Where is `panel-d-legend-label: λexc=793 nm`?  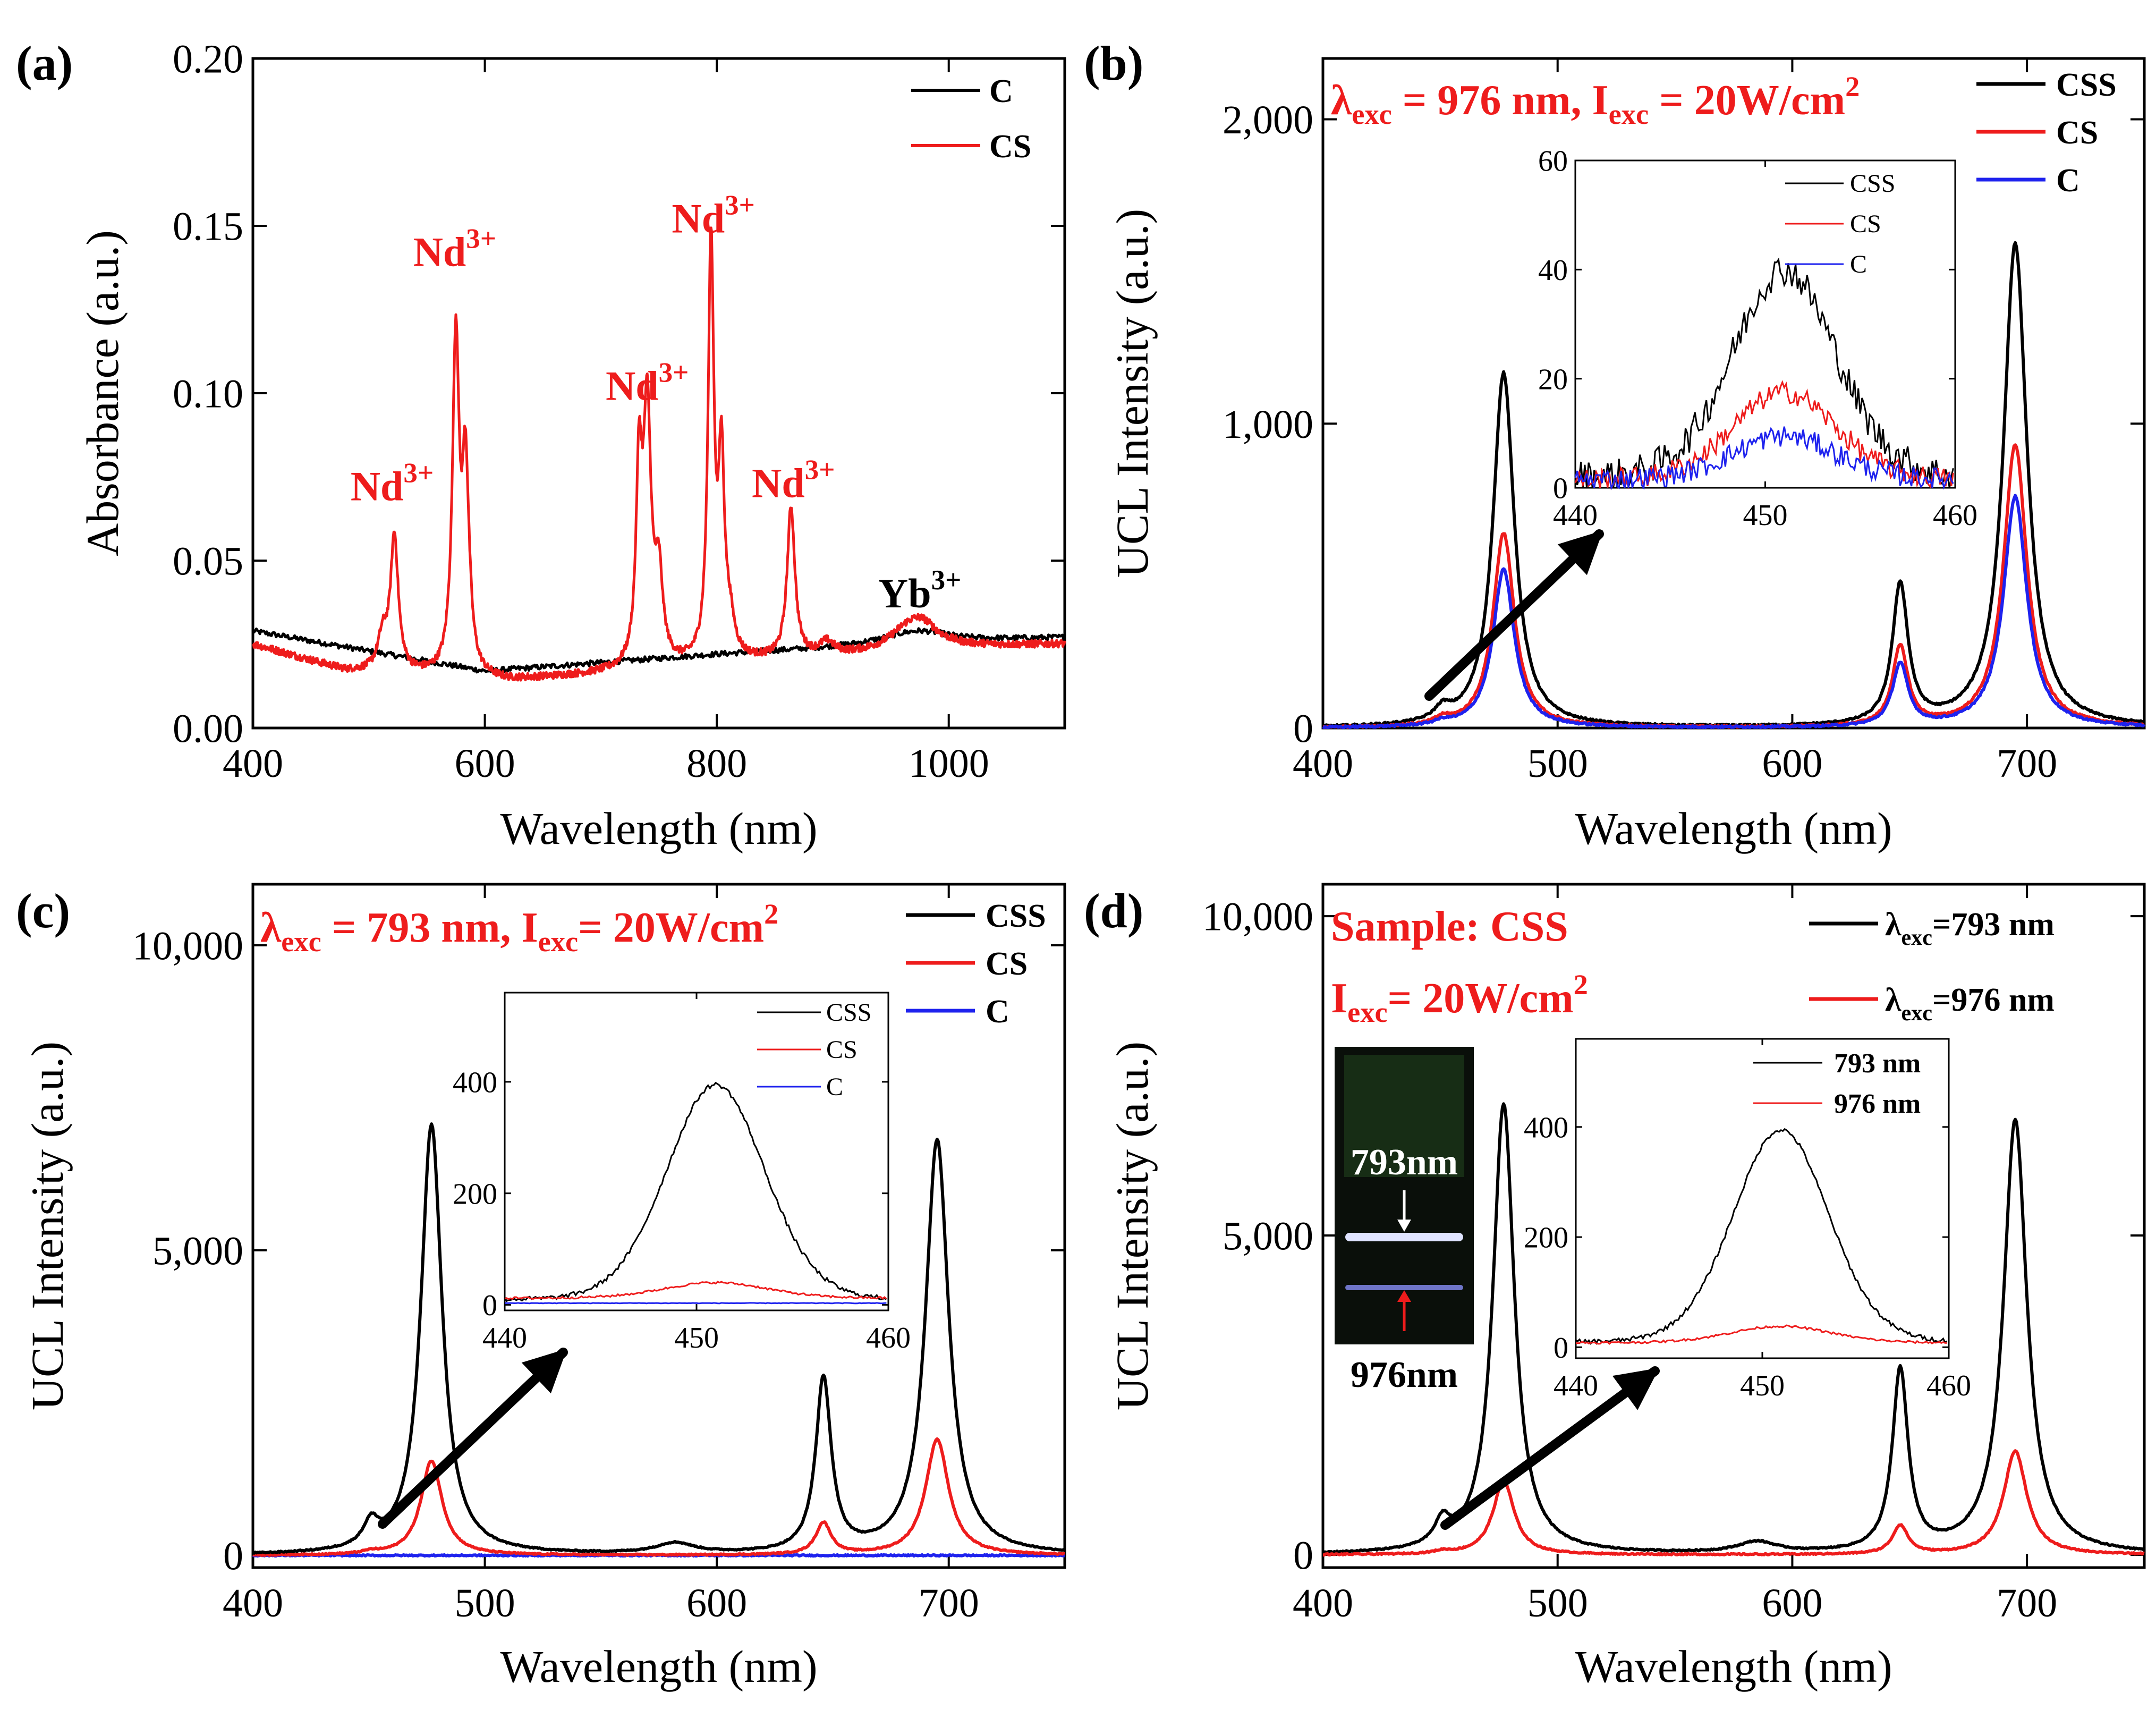 panel-d-legend-label: λexc=793 nm is located at coordinates (1970, 928).